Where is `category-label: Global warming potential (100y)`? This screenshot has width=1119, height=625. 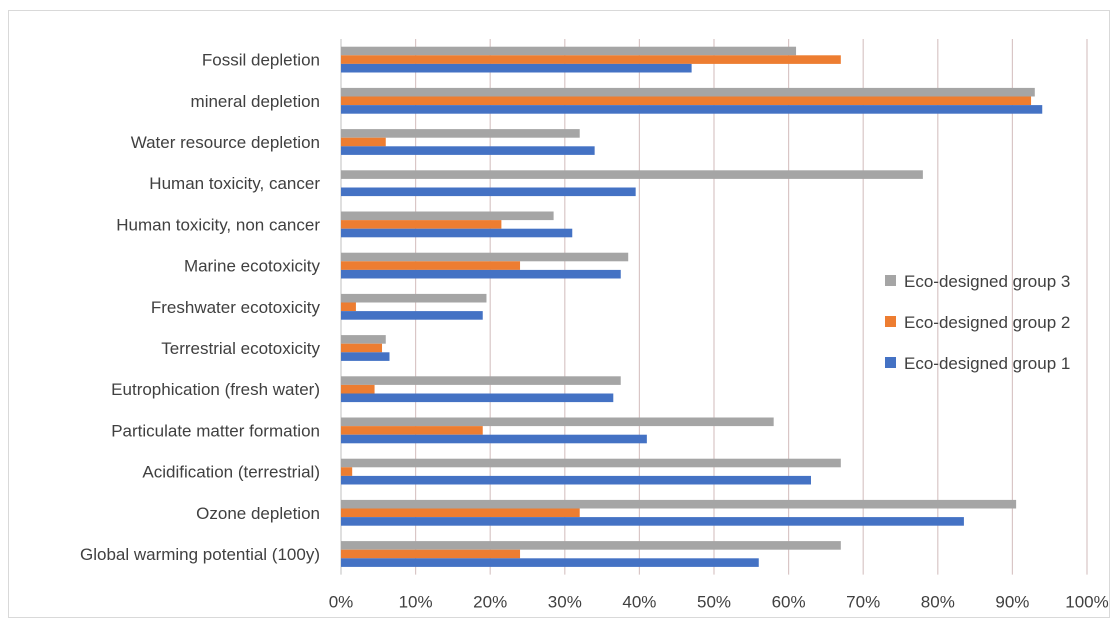 category-label: Global warming potential (100y) is located at coordinates (200, 554).